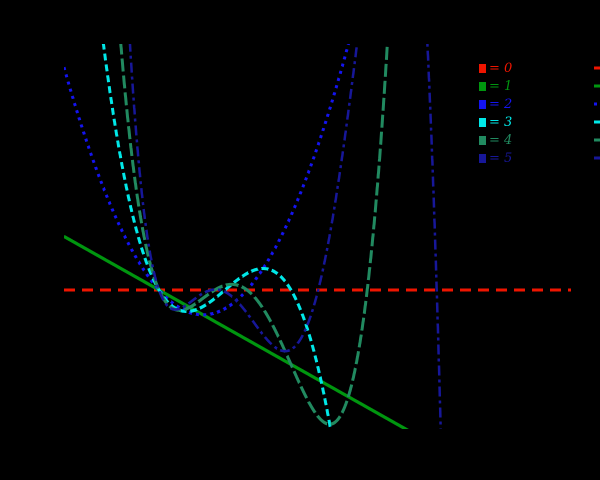 The height and width of the screenshot is (480, 600). Describe the element at coordinates (539, 158) in the screenshot. I see `legend-item-n5: = 5` at that location.